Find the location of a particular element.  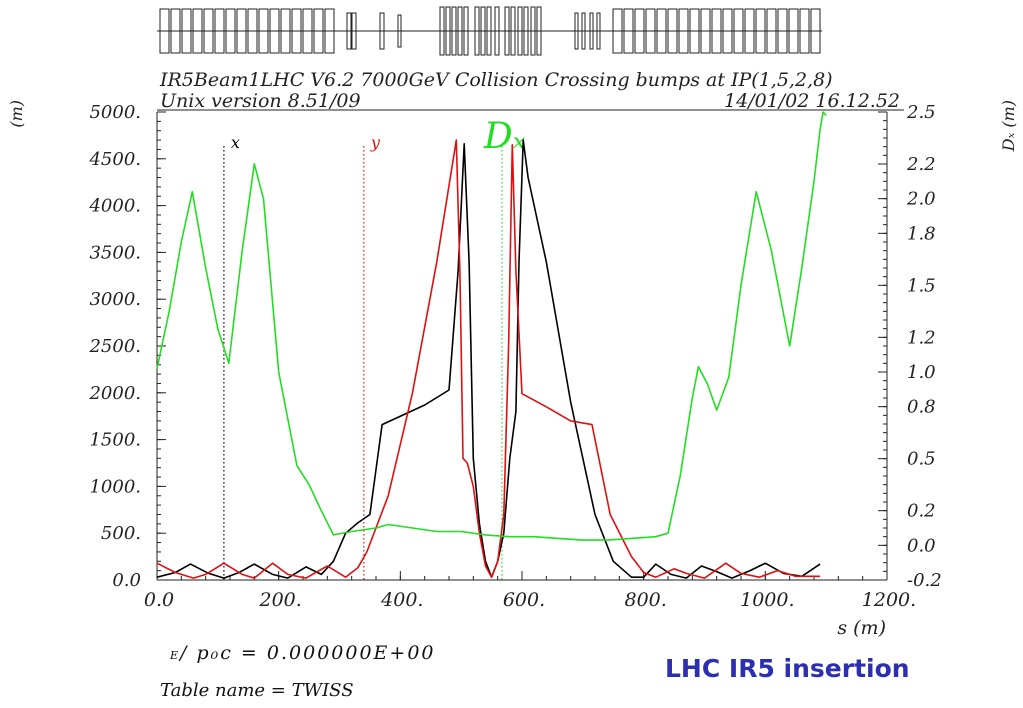

x-axis-label: s (m) is located at coordinates (861, 628).